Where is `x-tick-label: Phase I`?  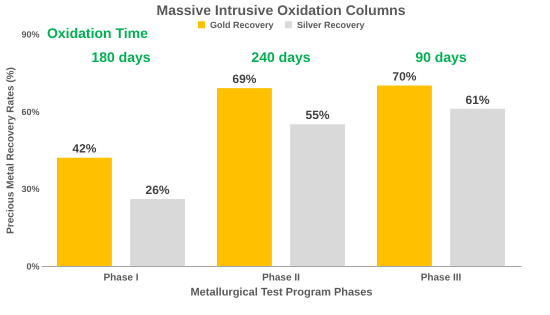
x-tick-label: Phase I is located at coordinates (121, 278).